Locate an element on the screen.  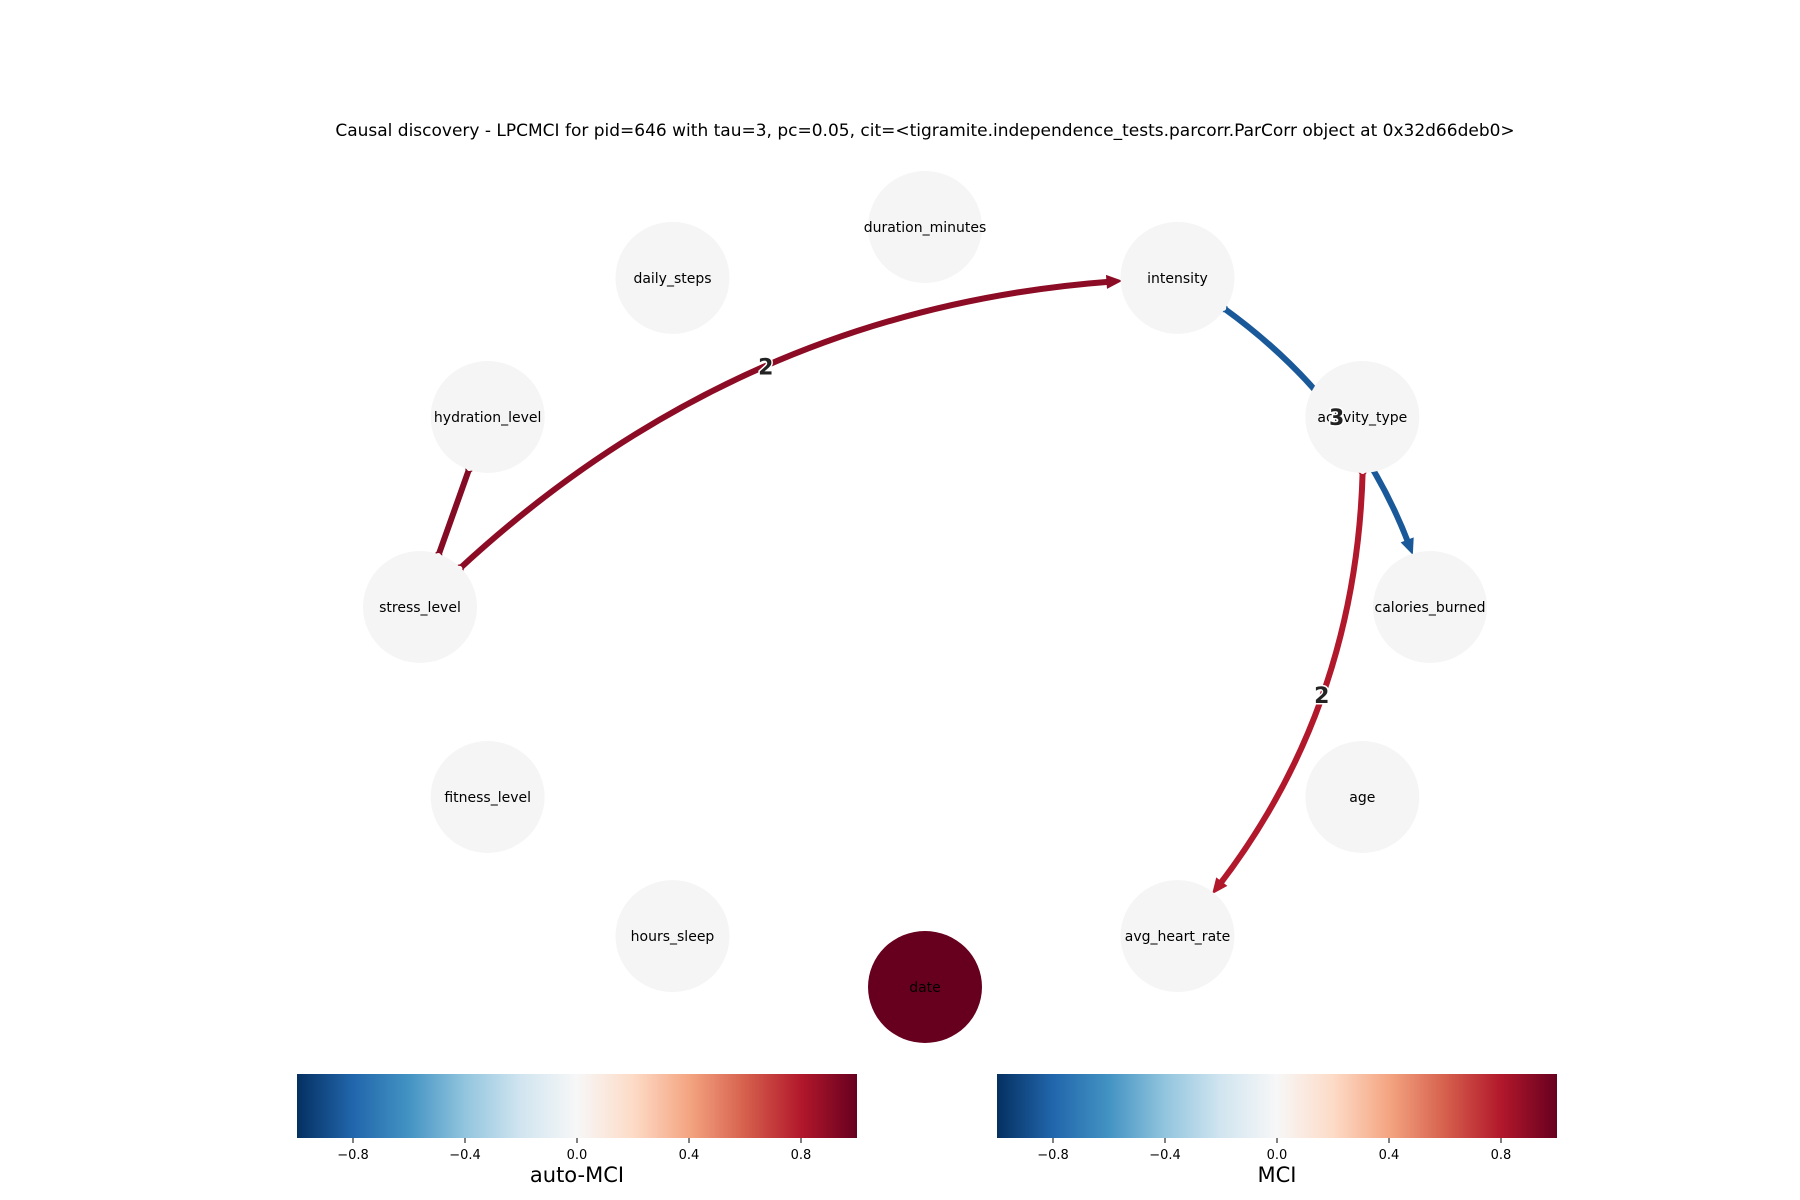
node-label: daily_steps is located at coordinates (672, 279).